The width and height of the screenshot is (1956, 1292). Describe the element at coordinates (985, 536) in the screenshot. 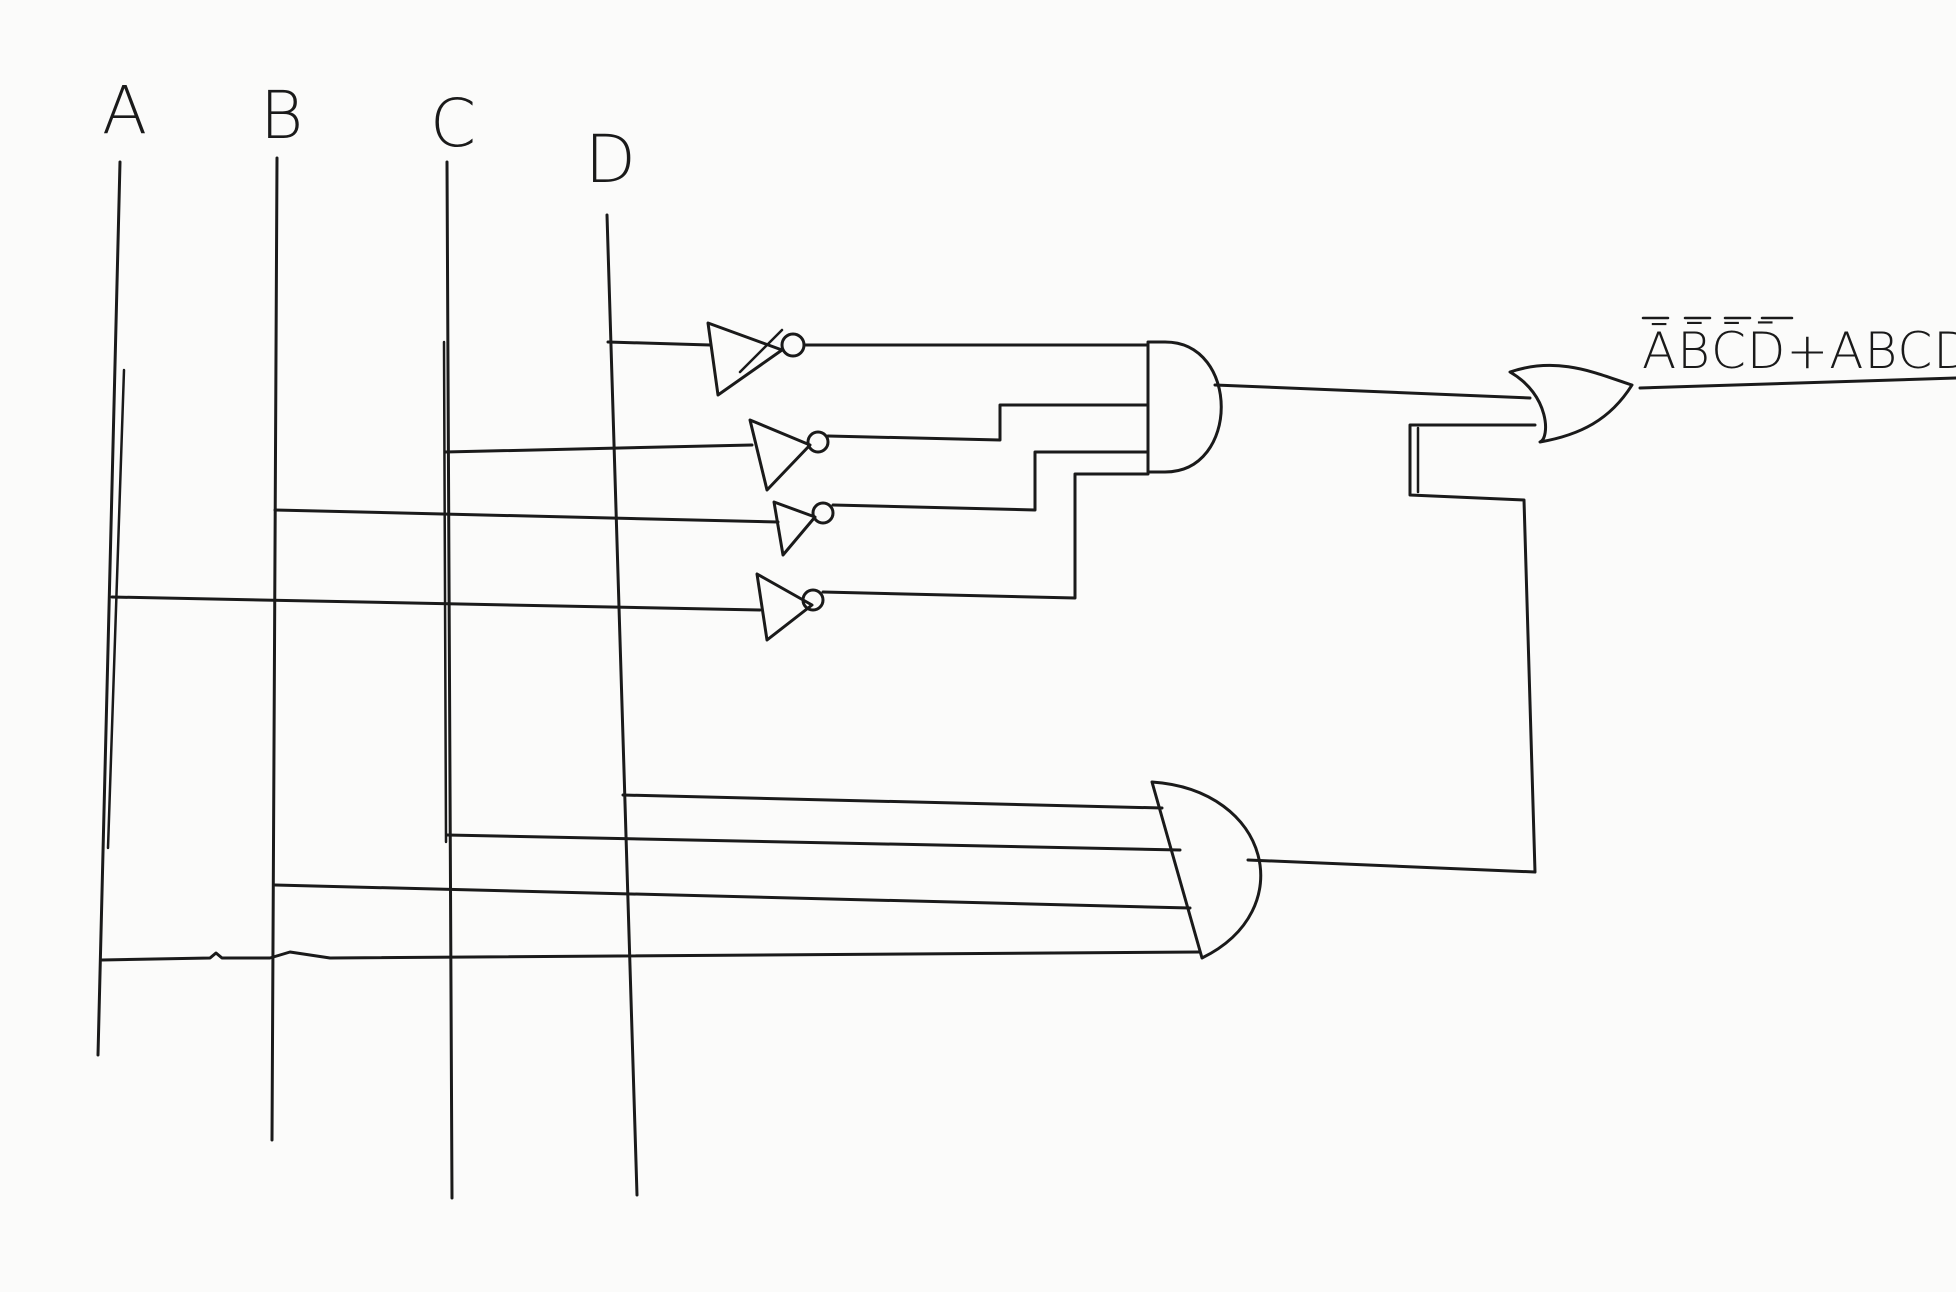

I see `wire-nota-out` at that location.